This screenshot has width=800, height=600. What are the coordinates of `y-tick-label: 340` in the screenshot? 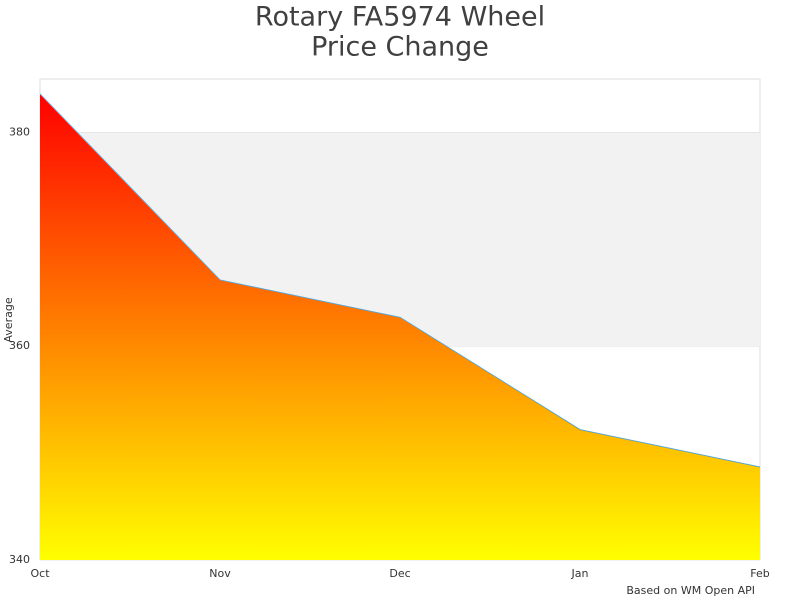 It's located at (19, 559).